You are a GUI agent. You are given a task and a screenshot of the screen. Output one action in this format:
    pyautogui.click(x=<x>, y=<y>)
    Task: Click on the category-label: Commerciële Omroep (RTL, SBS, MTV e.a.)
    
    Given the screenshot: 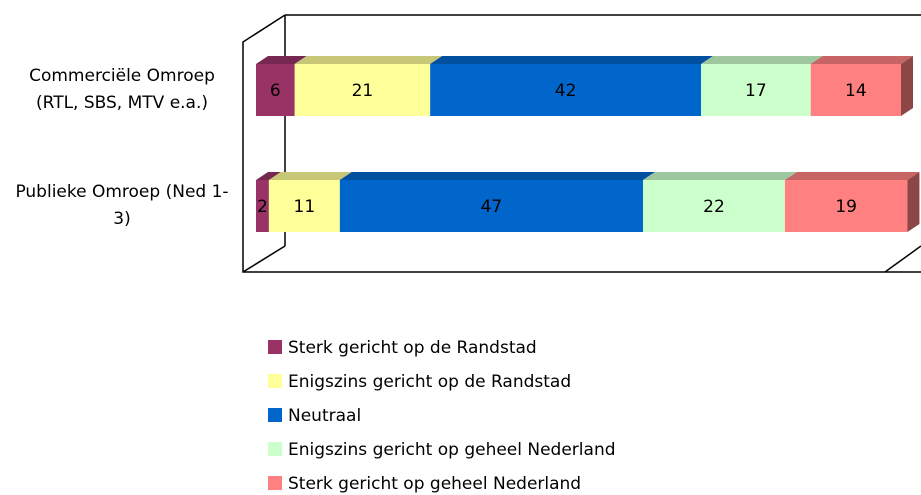 What is the action you would take?
    pyautogui.click(x=122, y=89)
    